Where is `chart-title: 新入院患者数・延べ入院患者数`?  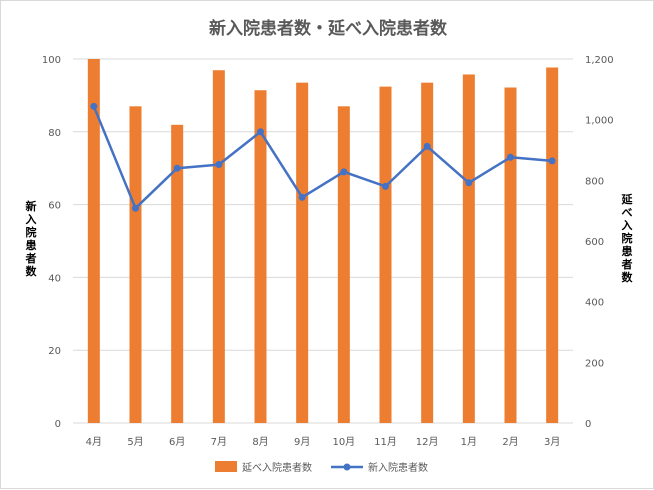
chart-title: 新入院患者数・延べ入院患者数 is located at coordinates (328, 28).